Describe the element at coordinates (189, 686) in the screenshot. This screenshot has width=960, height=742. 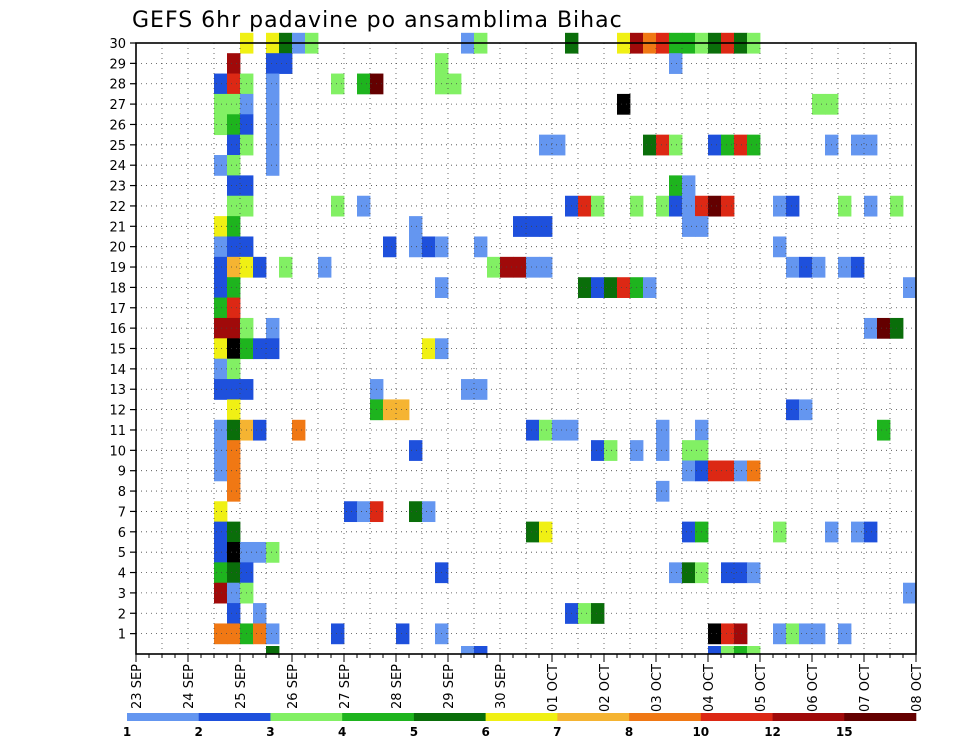
I see `x-tick-label: 24 SEP` at that location.